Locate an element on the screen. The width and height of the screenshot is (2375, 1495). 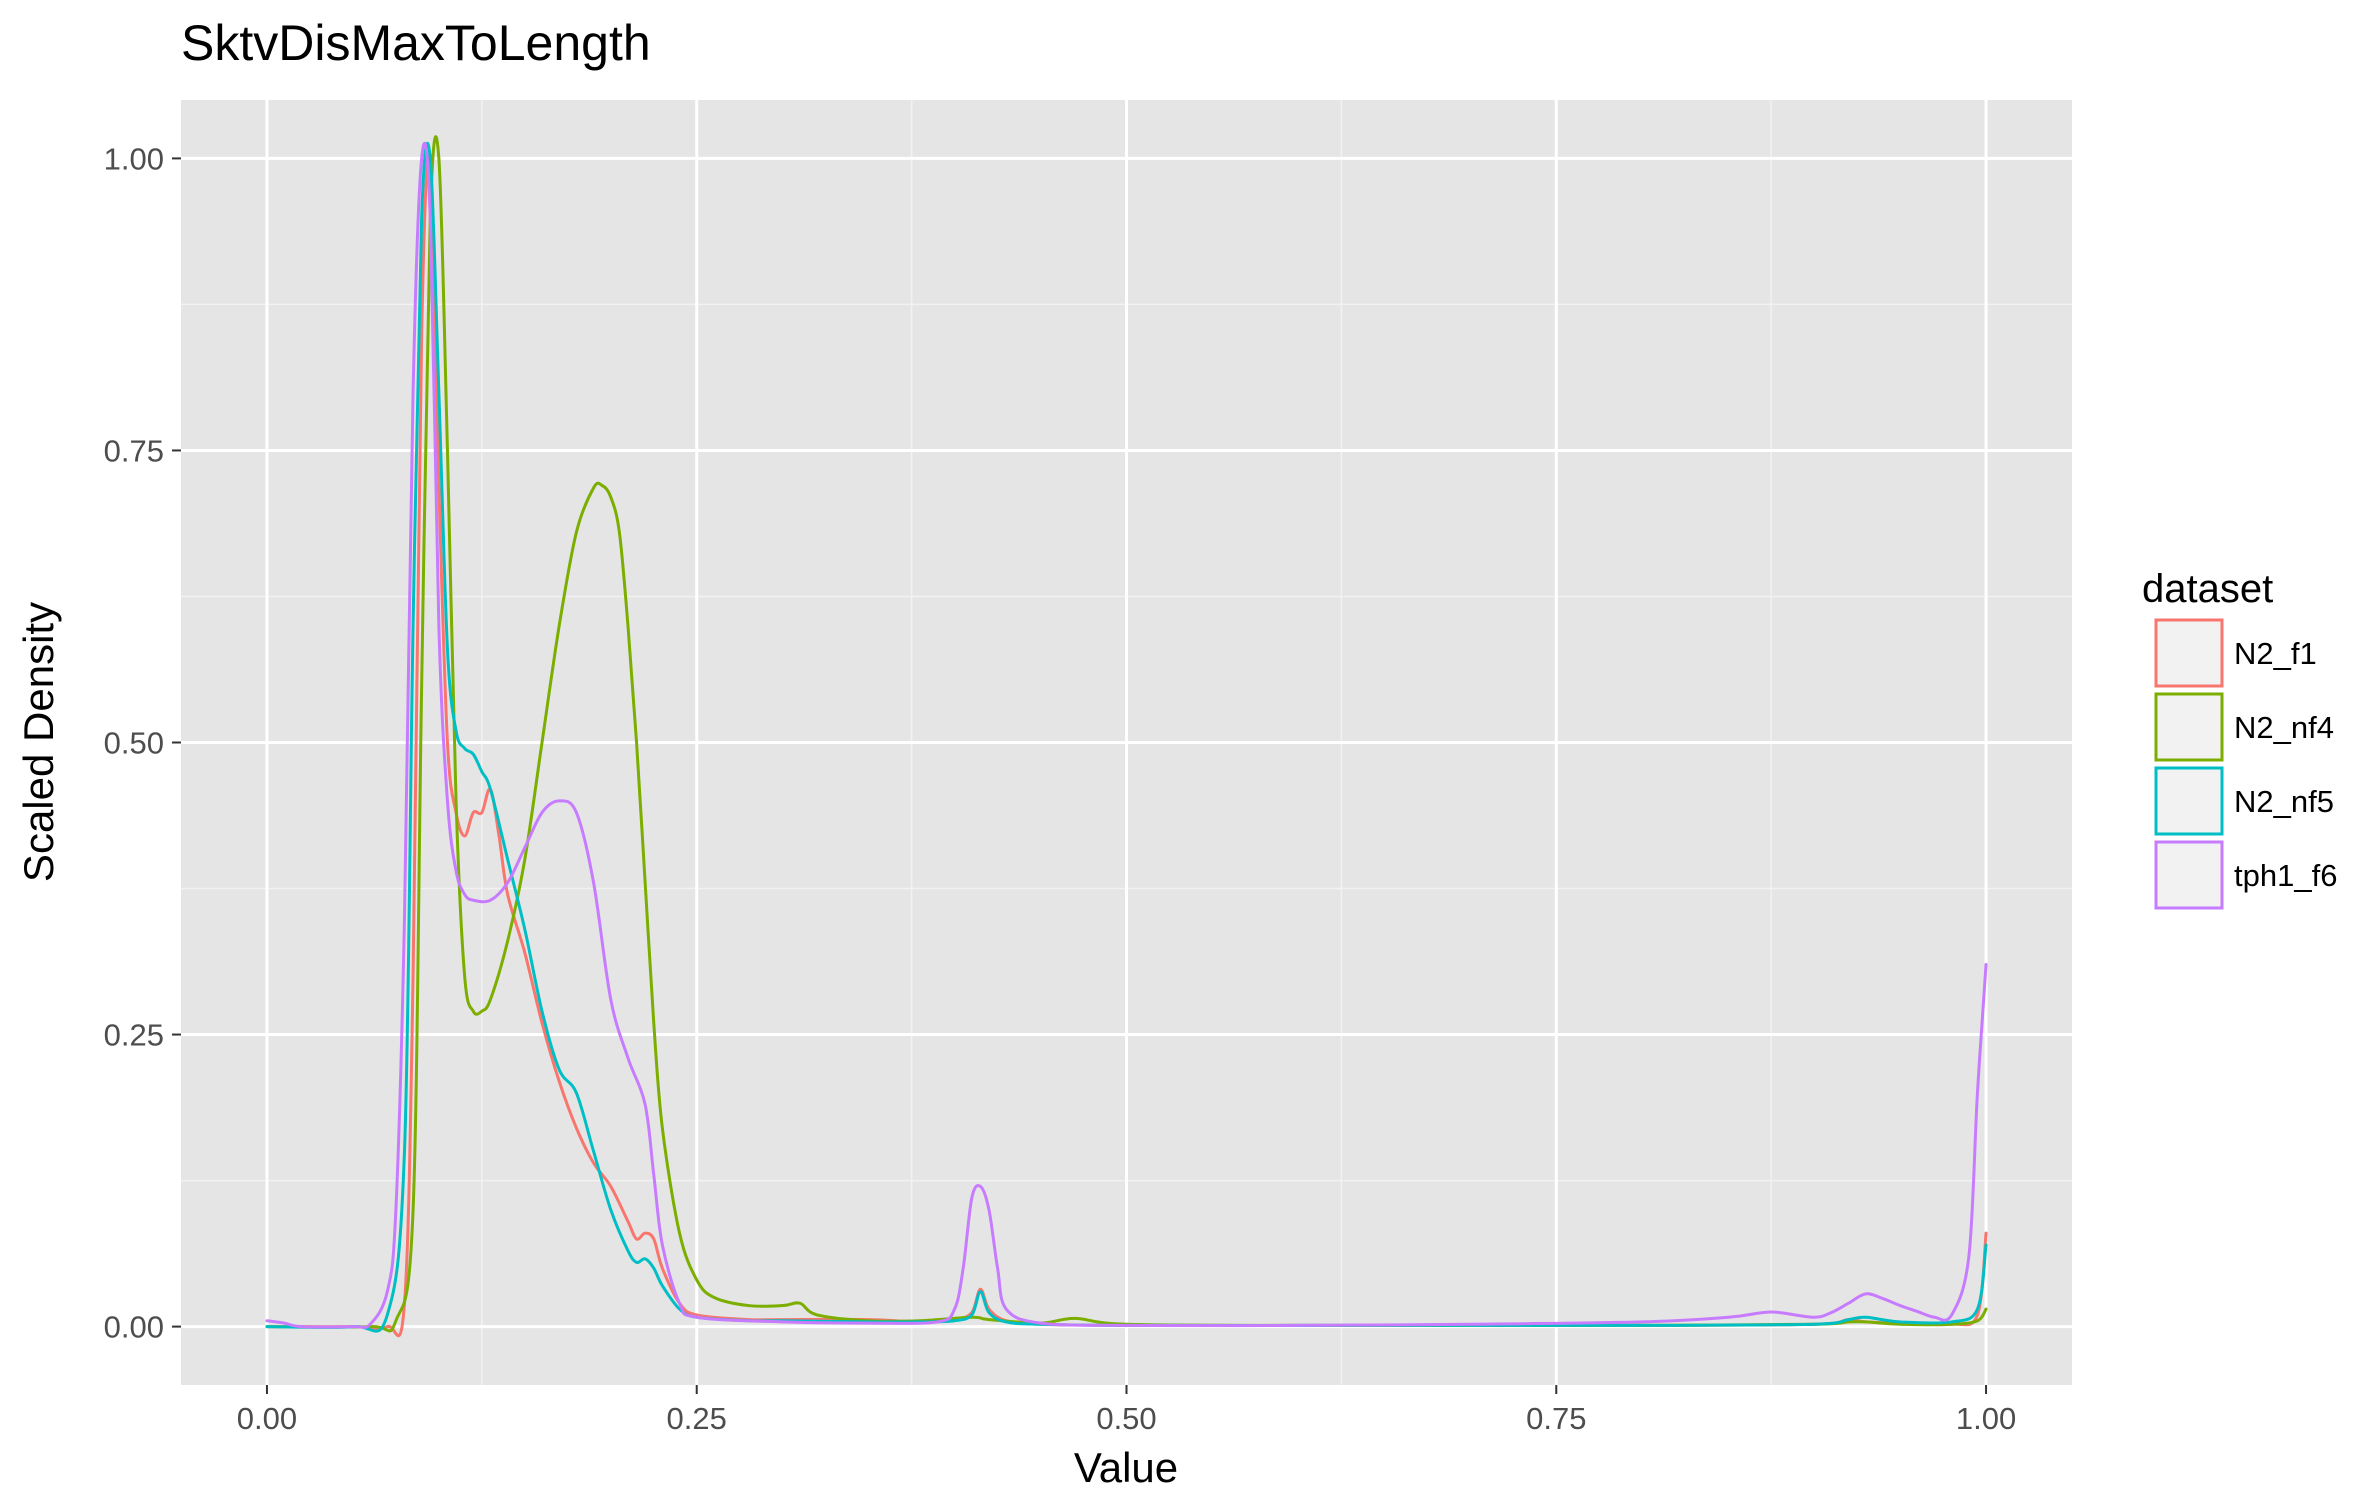
x-axis-title: Value is located at coordinates (1126, 1467).